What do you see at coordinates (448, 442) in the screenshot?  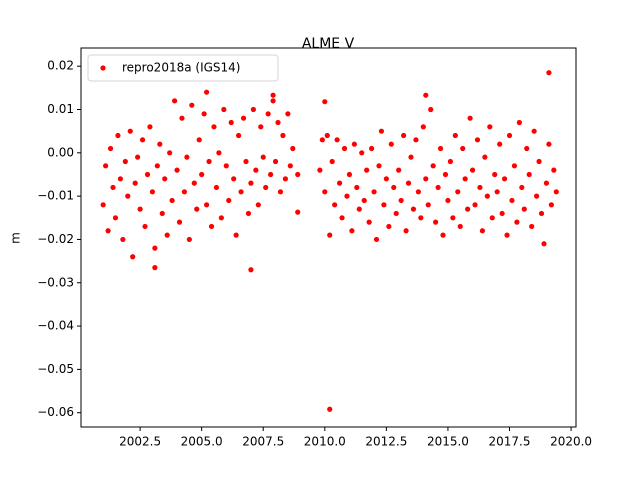 I see `x-tick-label: 2015.0` at bounding box center [448, 442].